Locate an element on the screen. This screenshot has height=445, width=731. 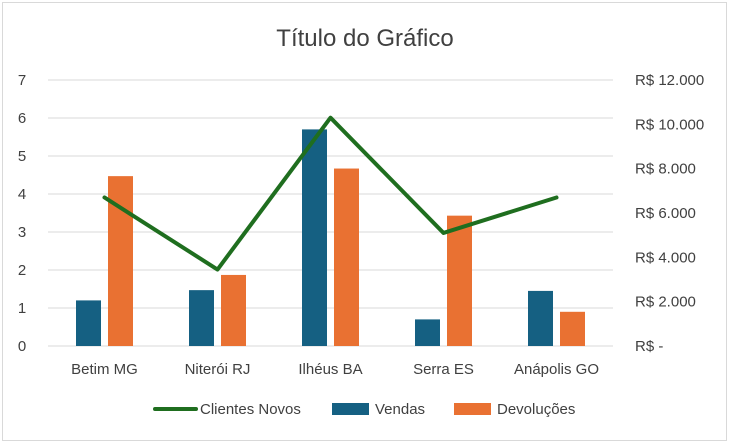
left-tick-label: 5 is located at coordinates (22, 156).